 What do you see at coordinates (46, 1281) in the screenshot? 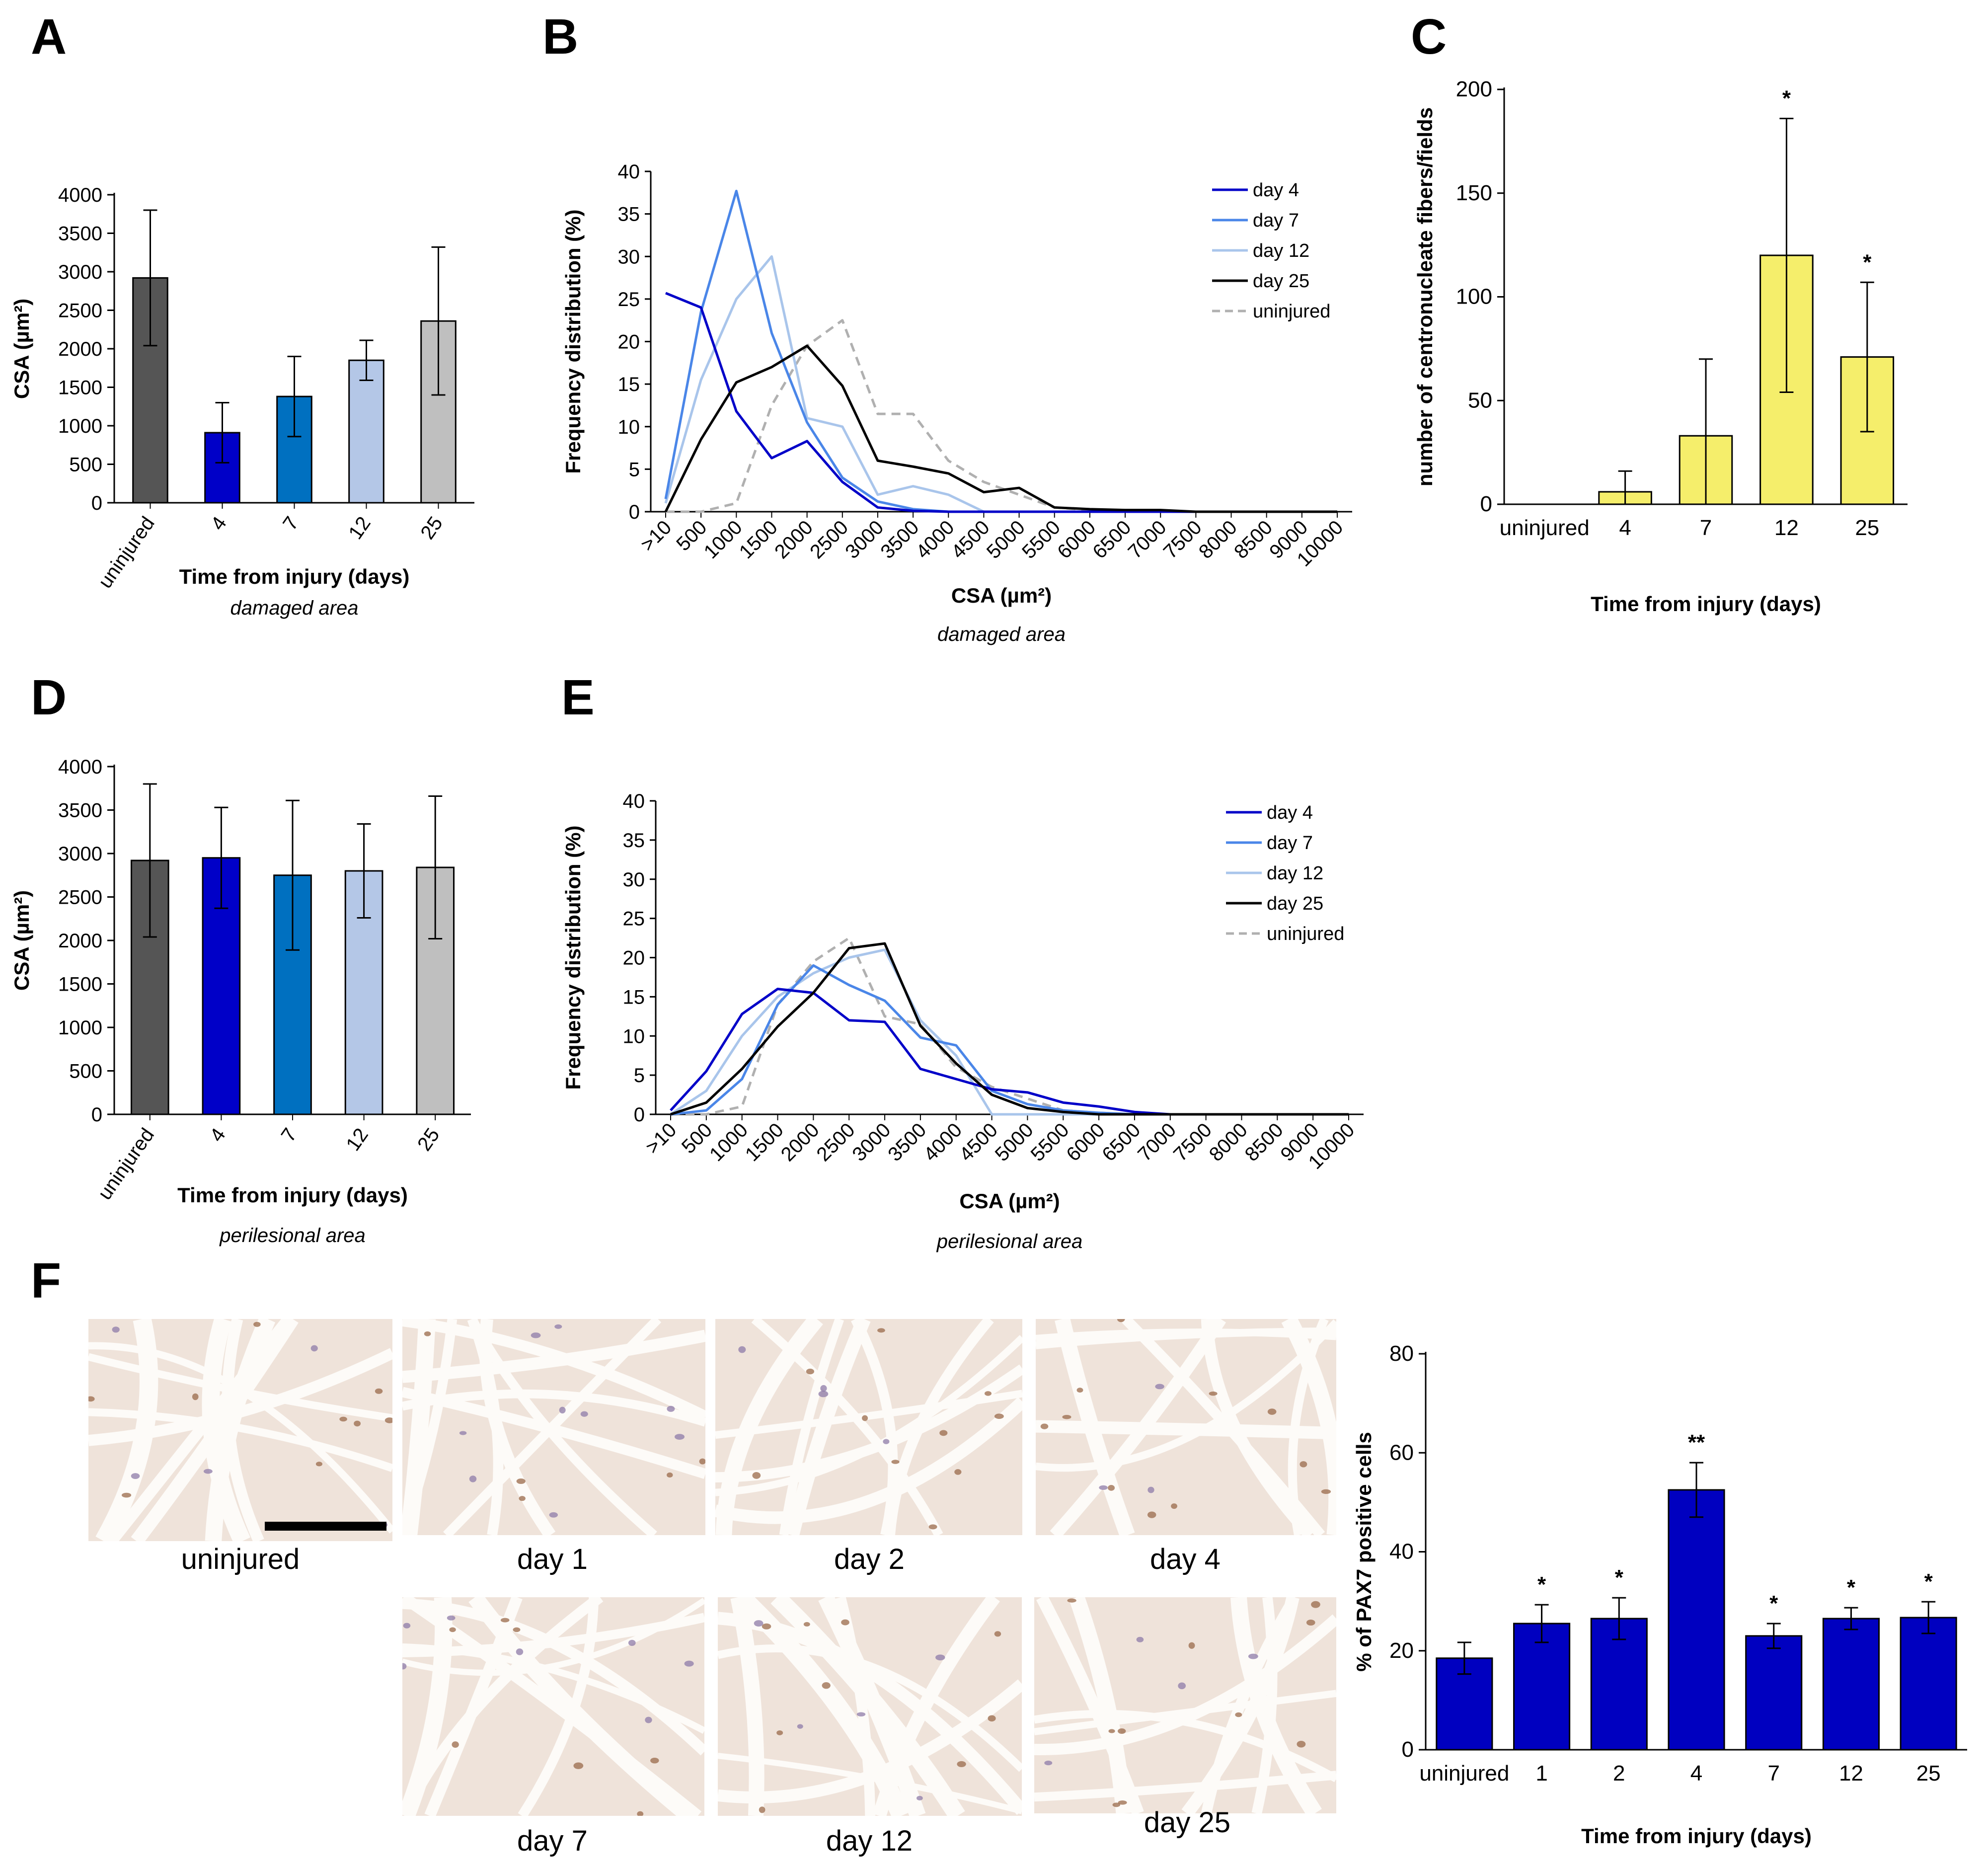
I see `panel-label-f: F` at bounding box center [46, 1281].